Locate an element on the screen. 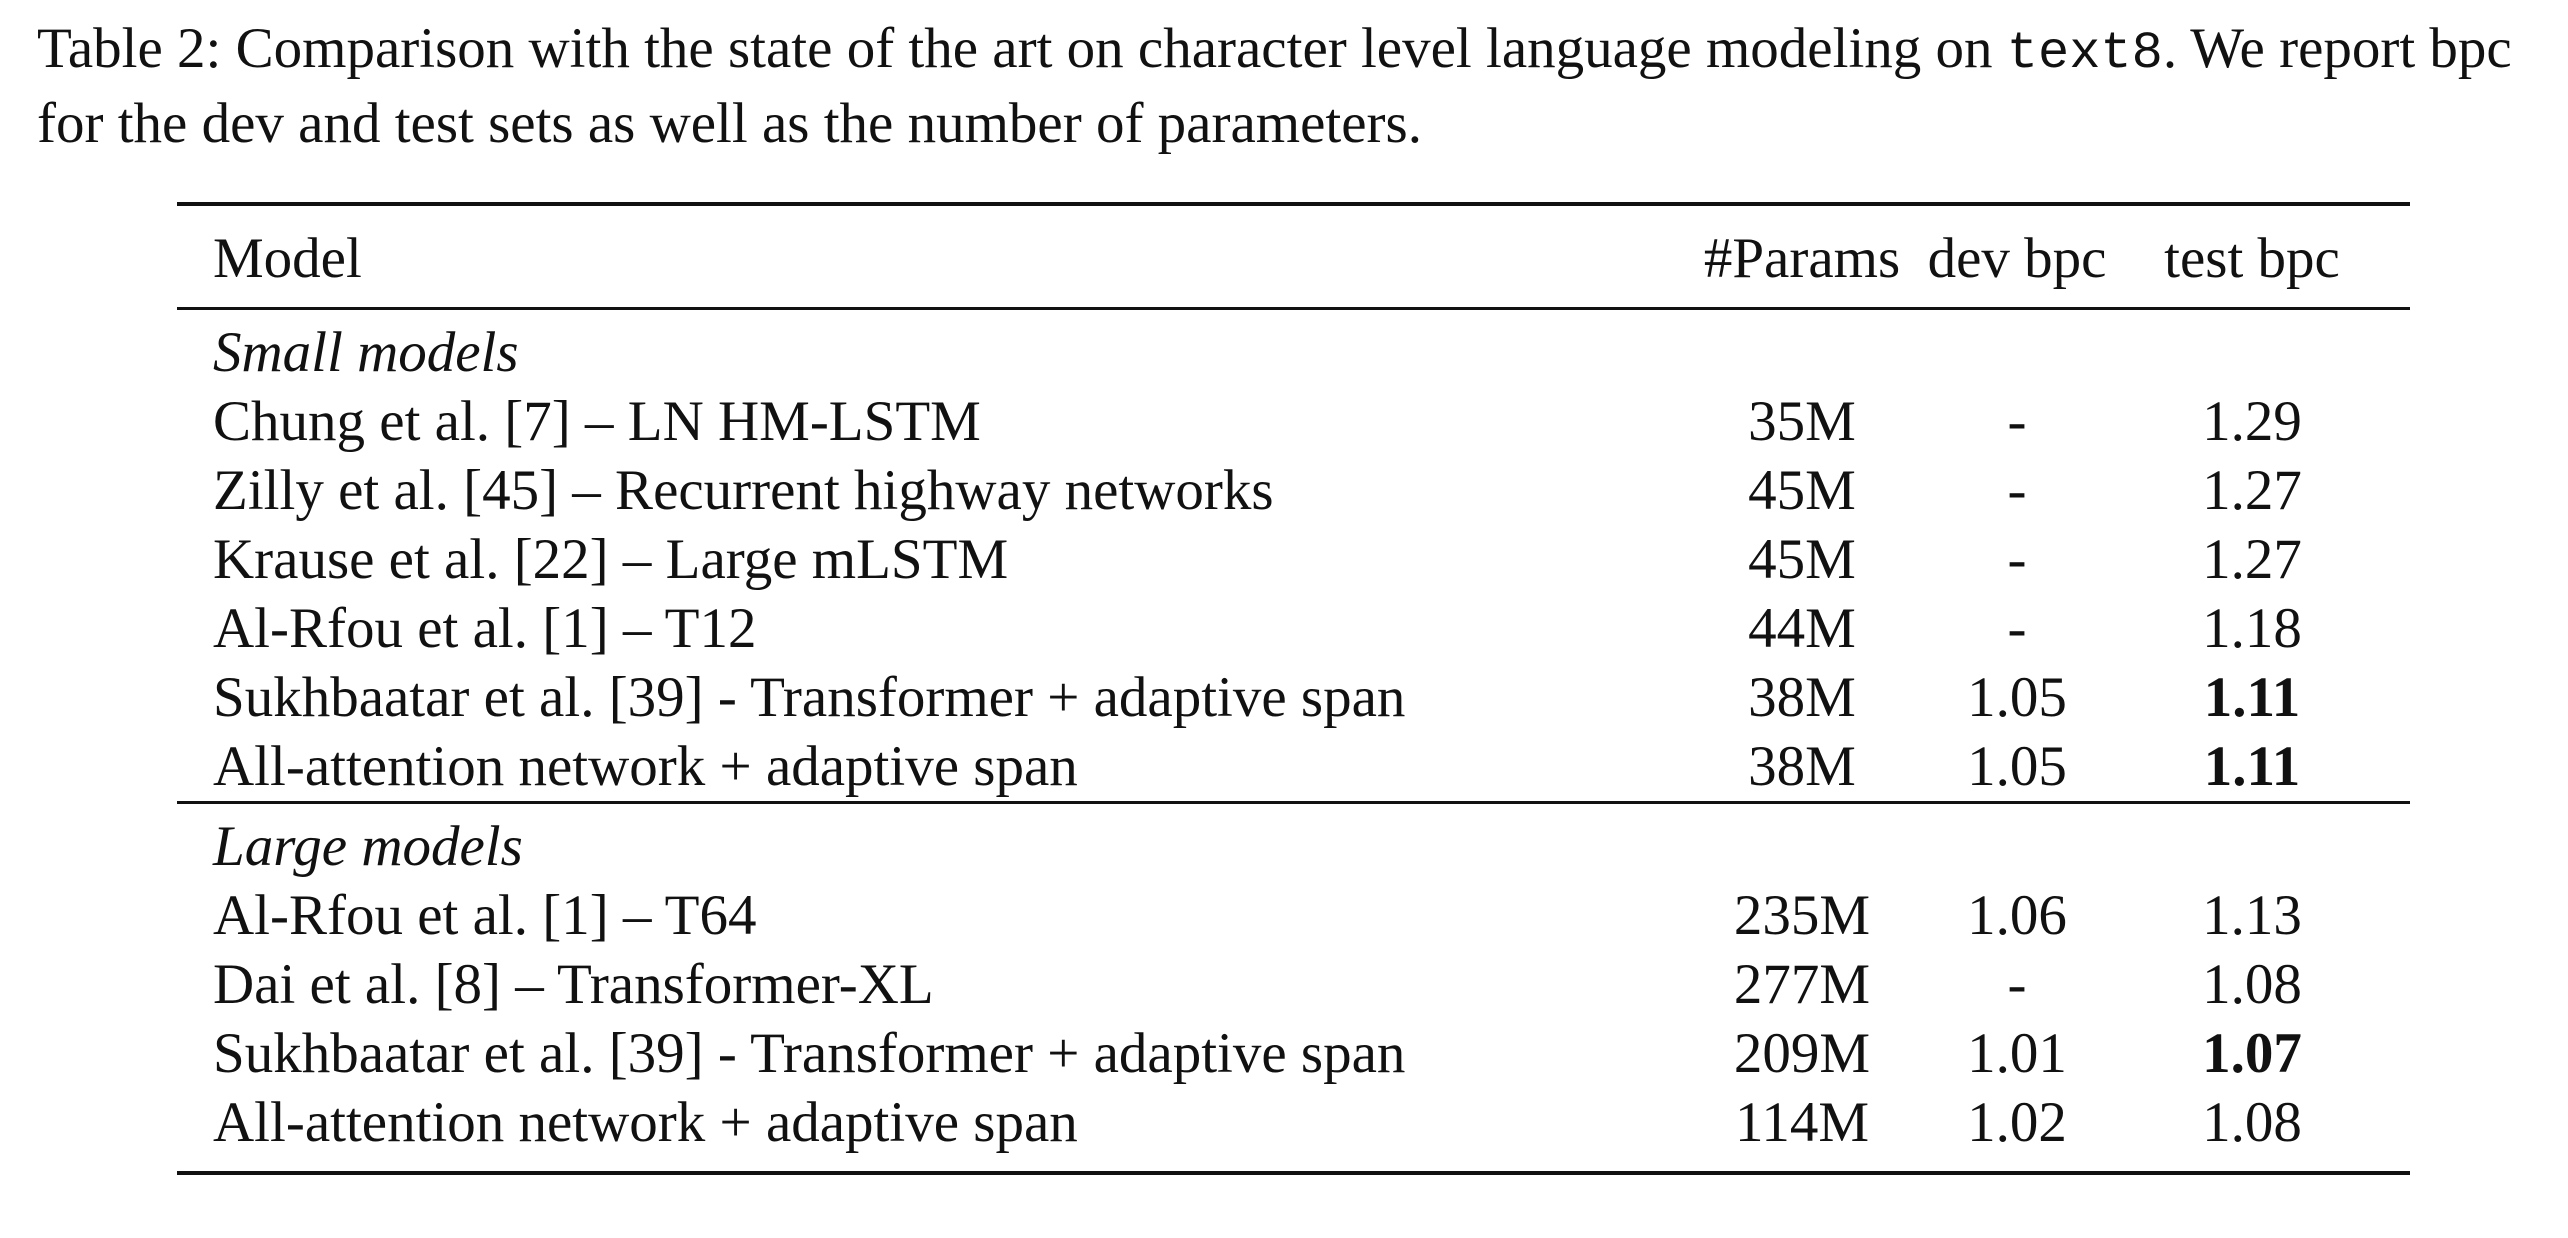 Image resolution: width=2568 pixels, height=1238 pixels. dev-bpc-cell: 1.02 is located at coordinates (2017, 1122).